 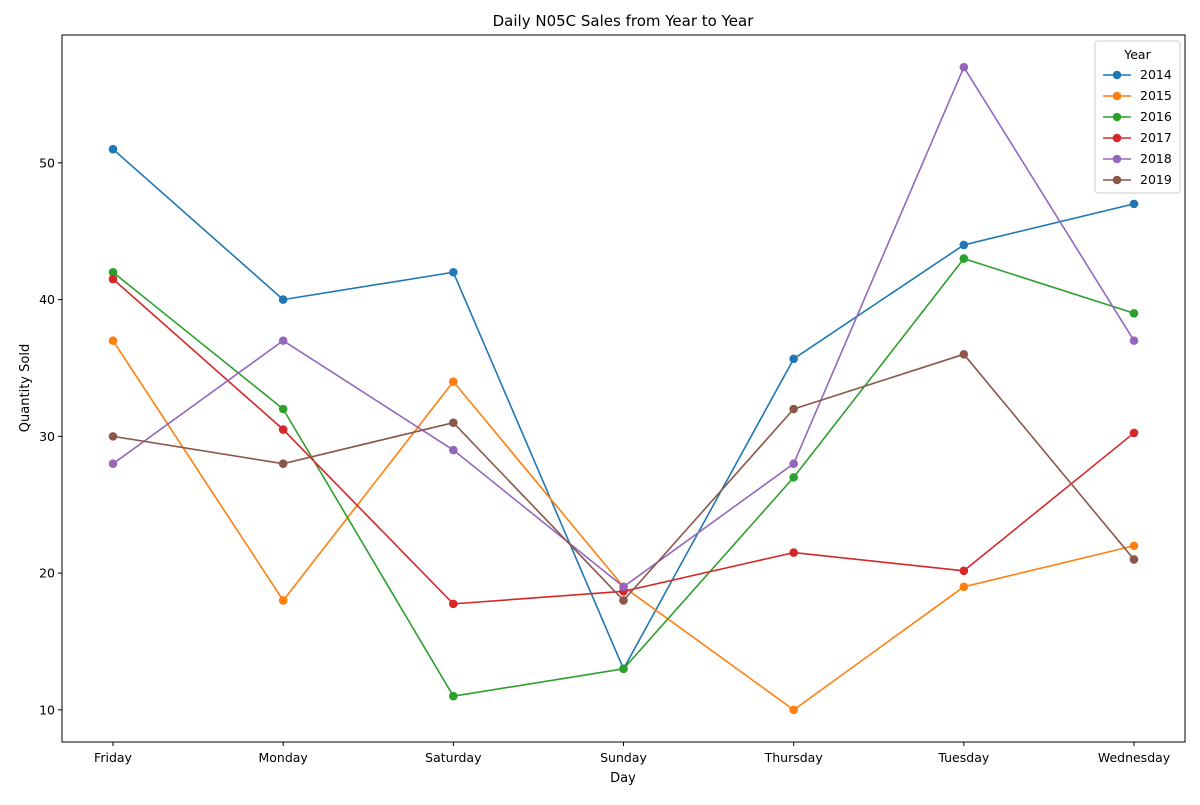 I want to click on x-axis-label: Day, so click(x=623, y=778).